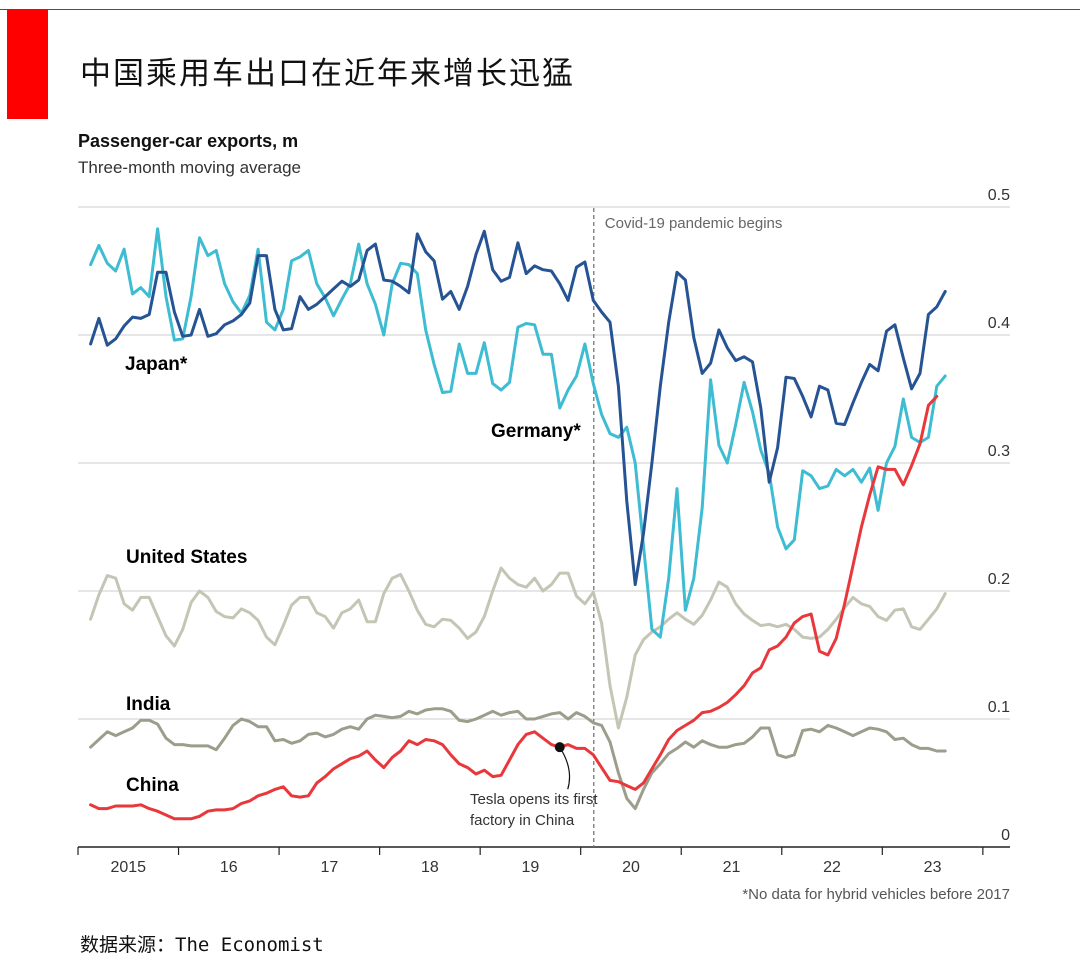 The height and width of the screenshot is (960, 1080). What do you see at coordinates (999, 323) in the screenshot?
I see `y-tick-label: 0.4` at bounding box center [999, 323].